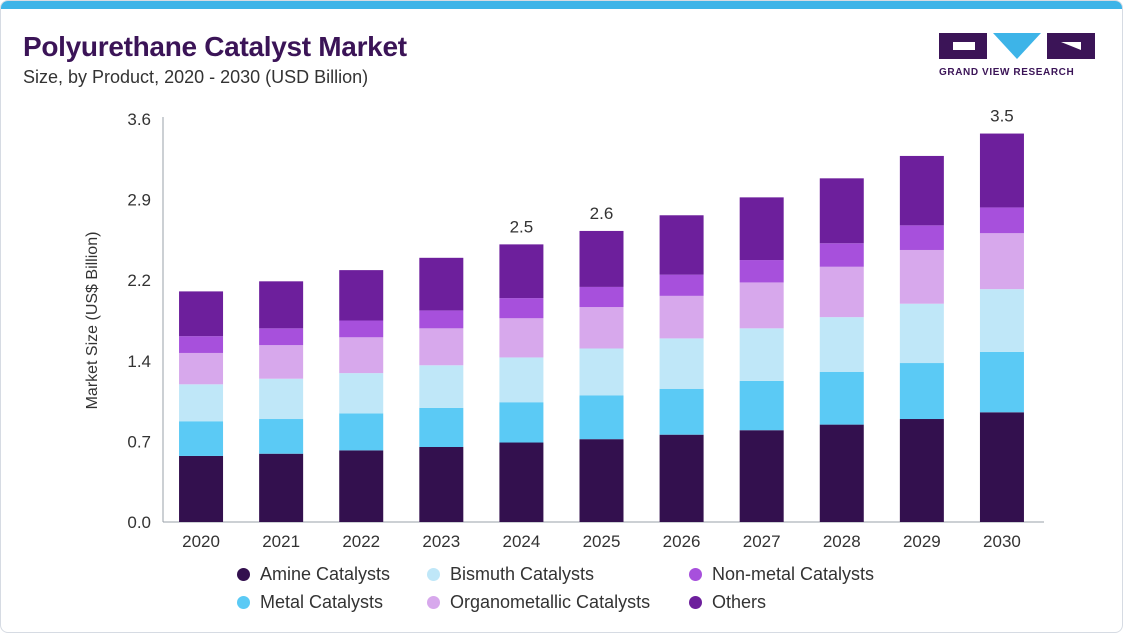 The image size is (1123, 633). What do you see at coordinates (1007, 72) in the screenshot?
I see `logo-text: GRAND VIEW RESEARCH` at bounding box center [1007, 72].